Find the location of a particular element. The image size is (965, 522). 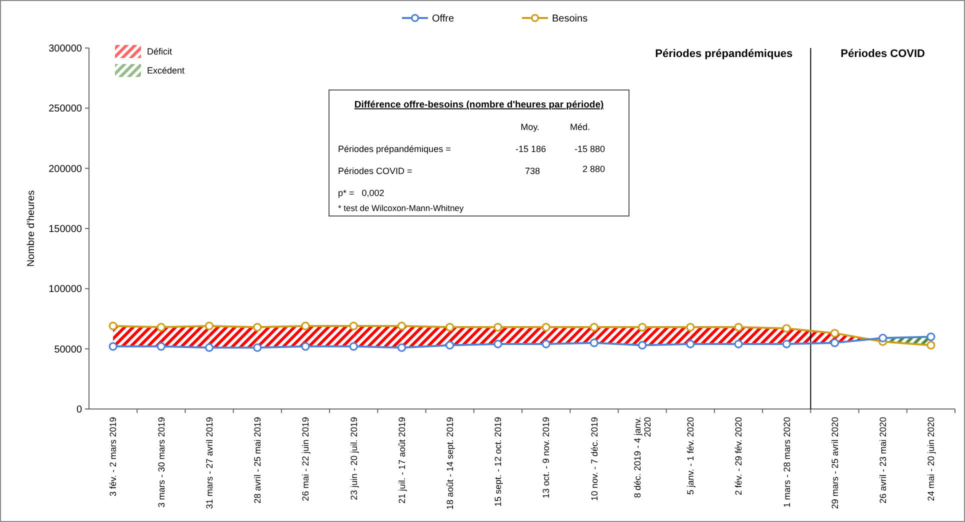

x-tick-label: 24 mai - 20 juin 2020 is located at coordinates (931, 459).